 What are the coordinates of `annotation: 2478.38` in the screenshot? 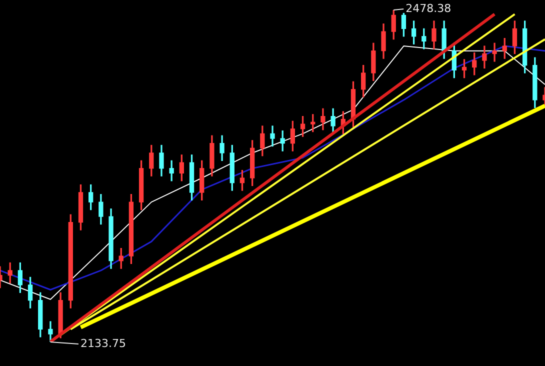 It's located at (429, 8).